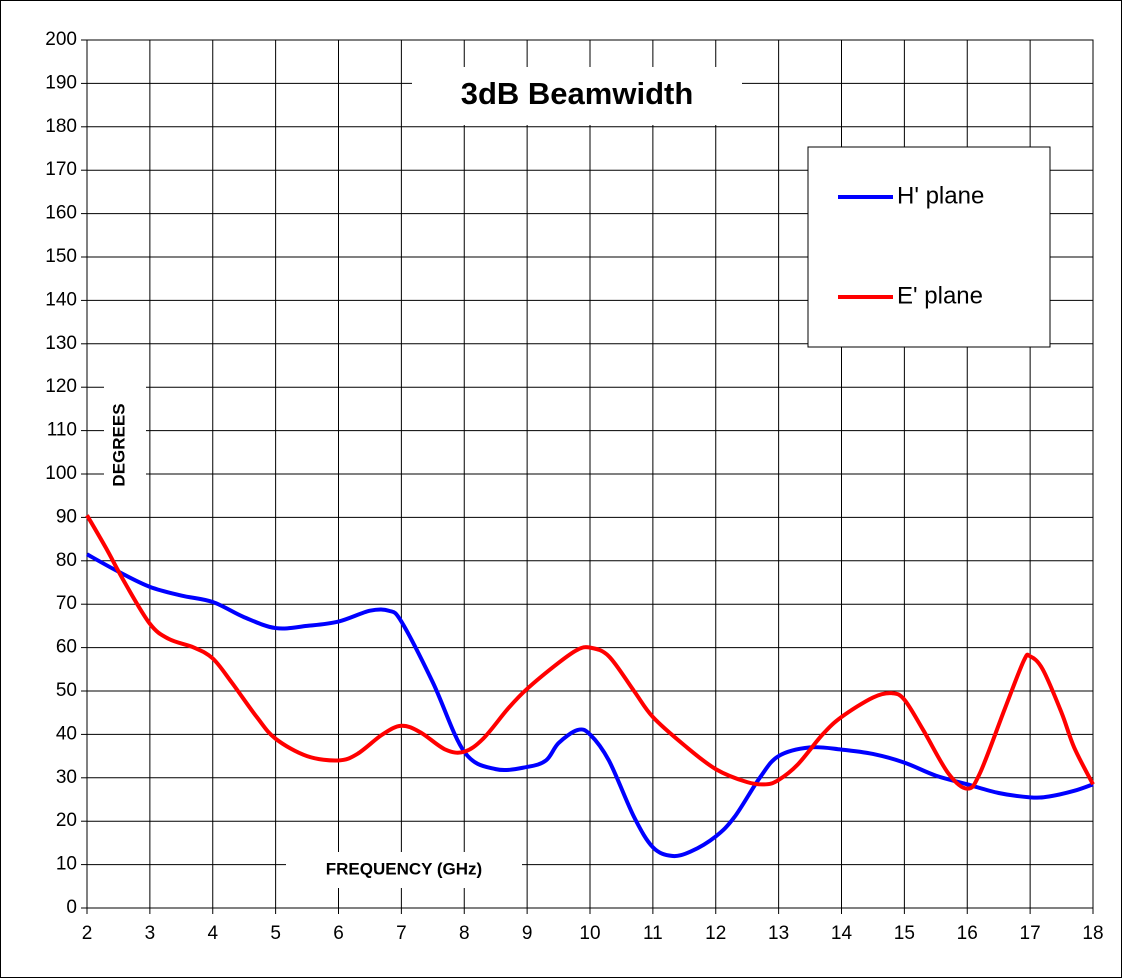  Describe the element at coordinates (66, 560) in the screenshot. I see `y-tick-label: 80` at that location.